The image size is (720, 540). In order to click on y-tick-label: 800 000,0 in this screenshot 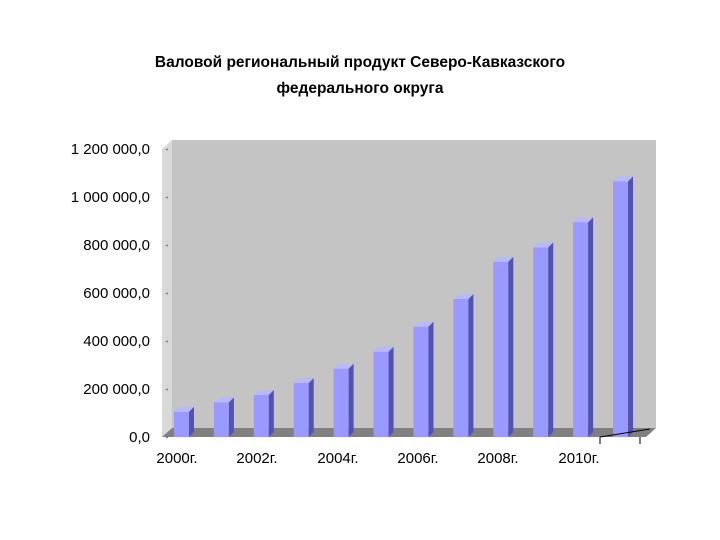, I will do `click(116, 245)`.